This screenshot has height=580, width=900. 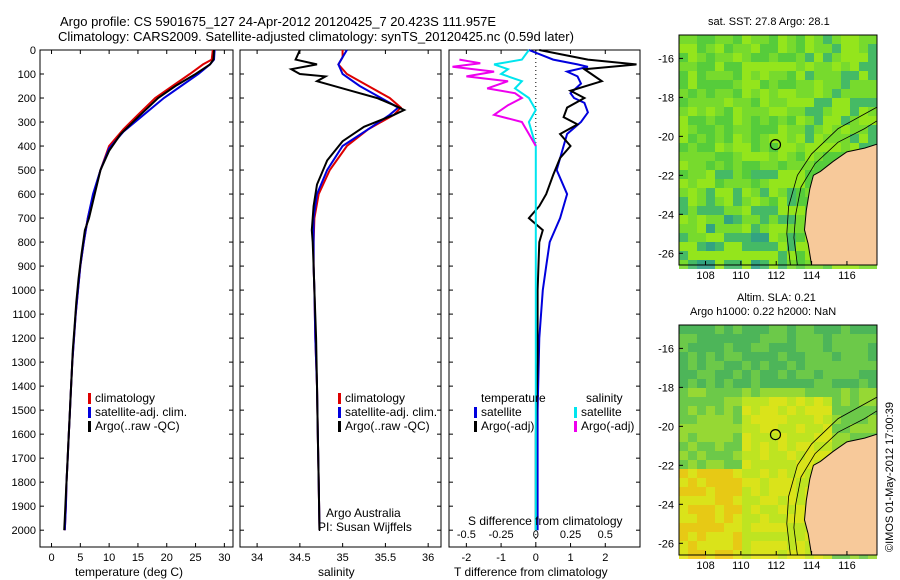 I want to click on depth-tick-label: 700, so click(x=27, y=219).